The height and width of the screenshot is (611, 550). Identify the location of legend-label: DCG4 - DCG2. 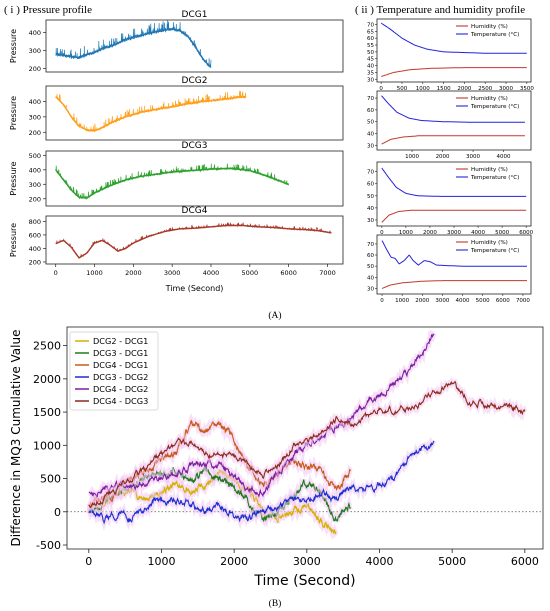
(120, 389).